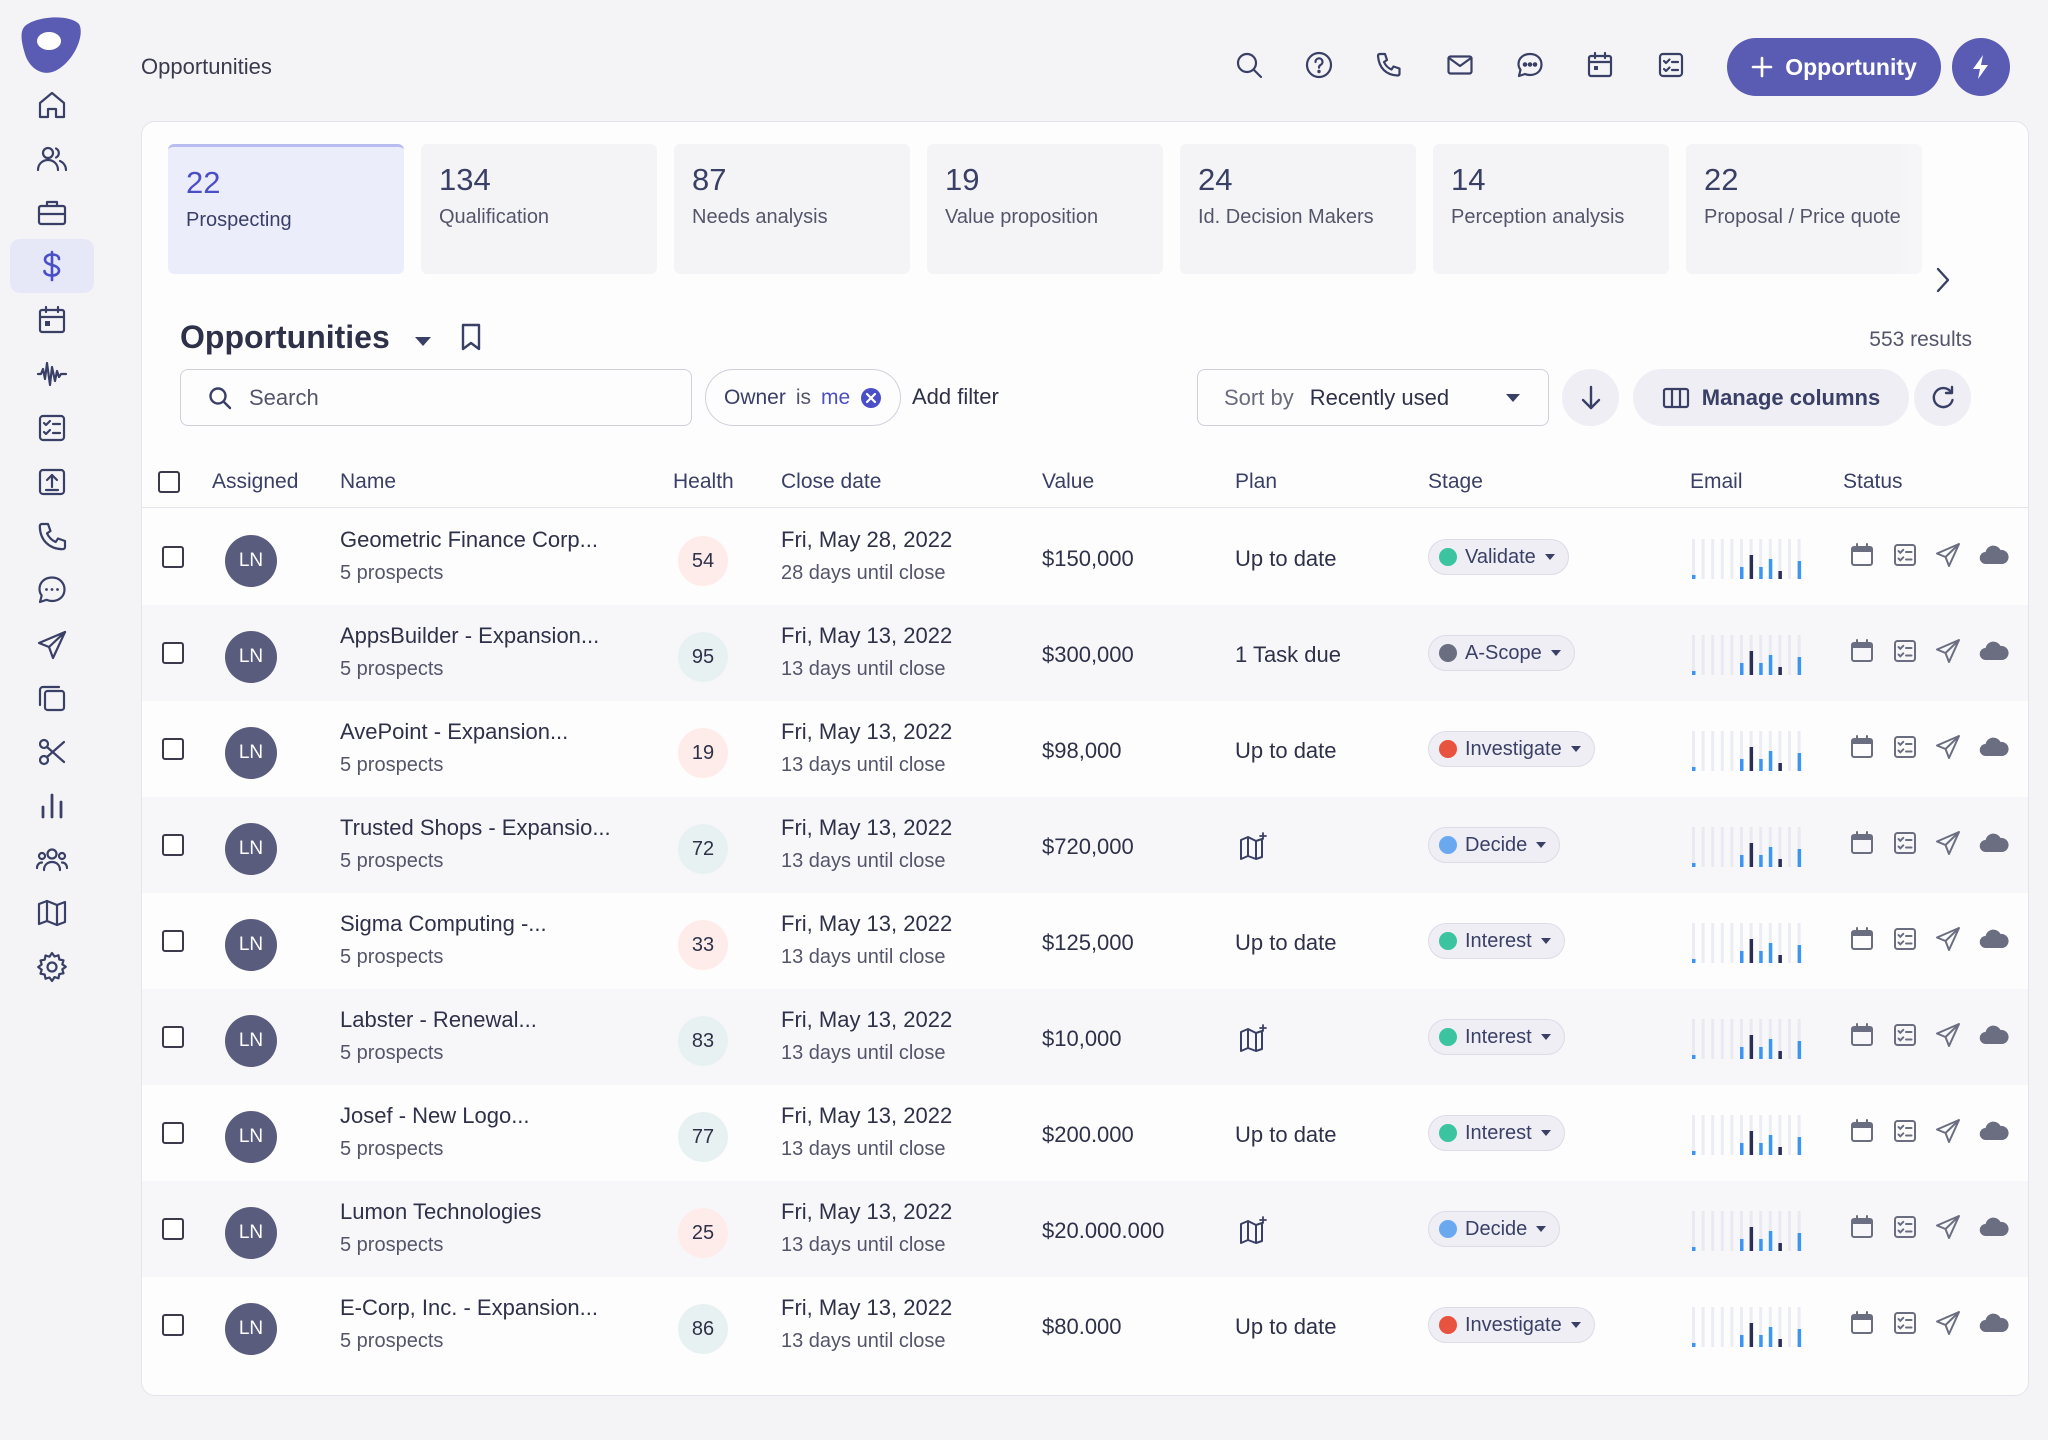  Describe the element at coordinates (52, 428) in the screenshot. I see `sidebar-item-task-list` at that location.